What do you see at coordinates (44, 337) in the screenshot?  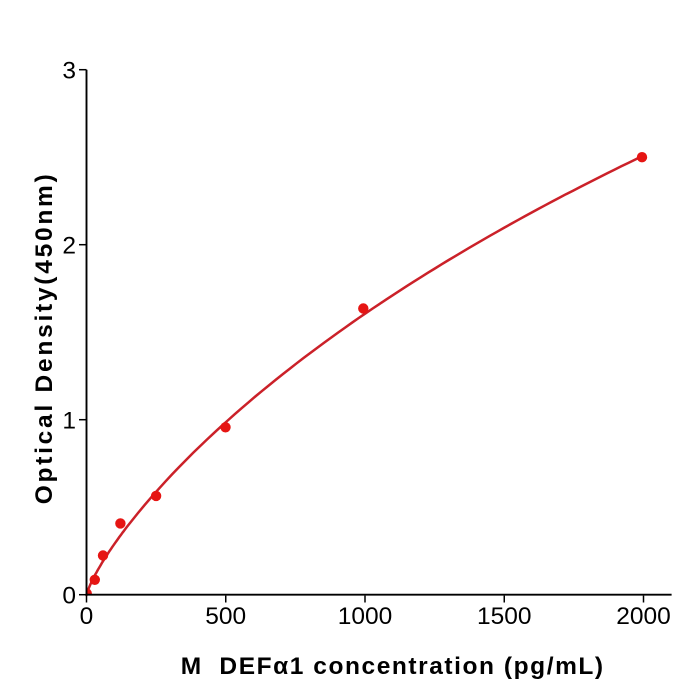 I see `svg-text: Optical Density(450nm)` at bounding box center [44, 337].